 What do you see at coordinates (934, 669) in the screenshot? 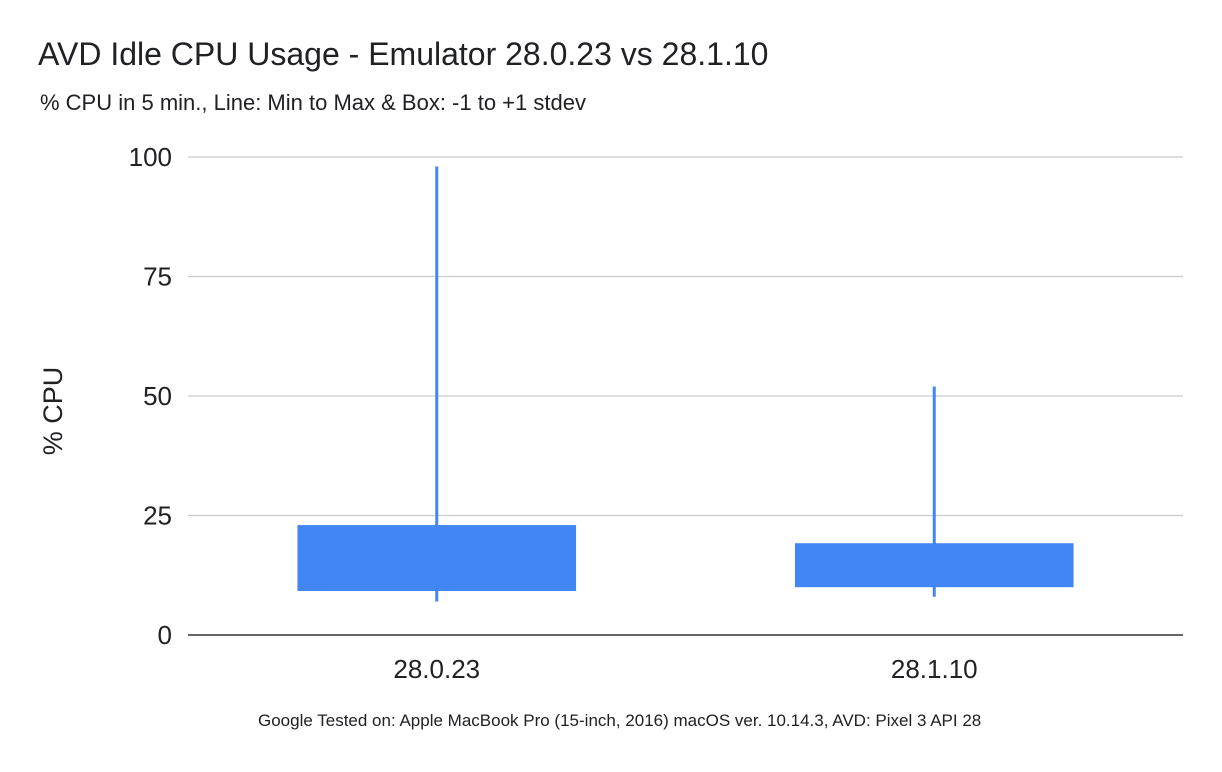
I see `x-tick-label: 28.1.10` at bounding box center [934, 669].